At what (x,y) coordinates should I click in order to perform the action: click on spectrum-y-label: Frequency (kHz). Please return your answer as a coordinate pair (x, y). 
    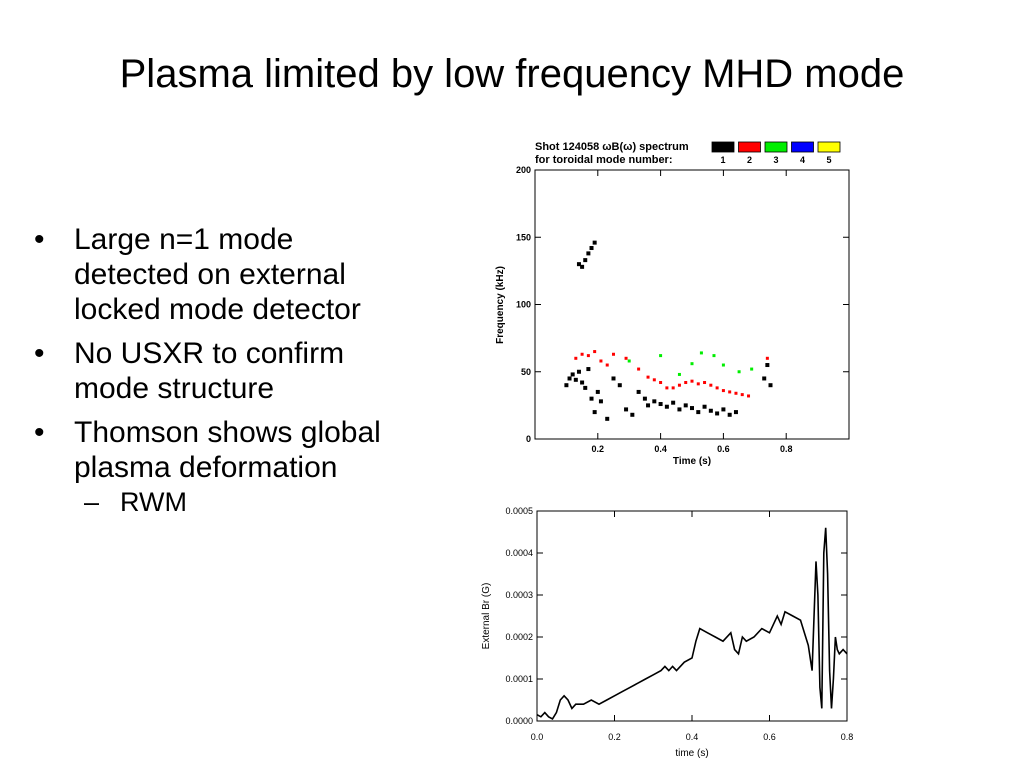
    Looking at the image, I should click on (500, 305).